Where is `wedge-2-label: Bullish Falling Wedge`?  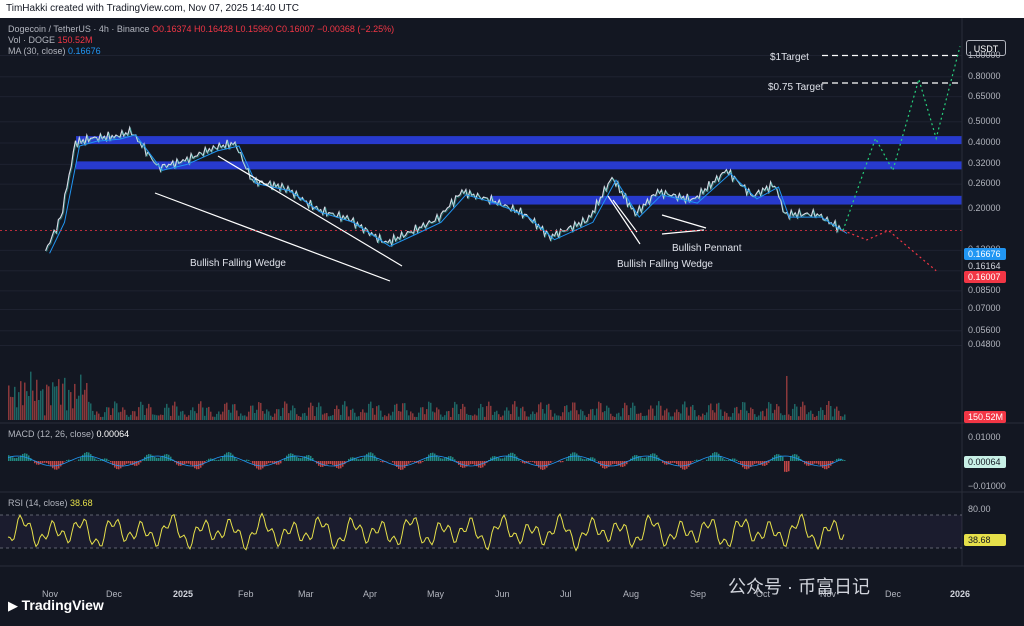
wedge-2-label: Bullish Falling Wedge is located at coordinates (665, 264).